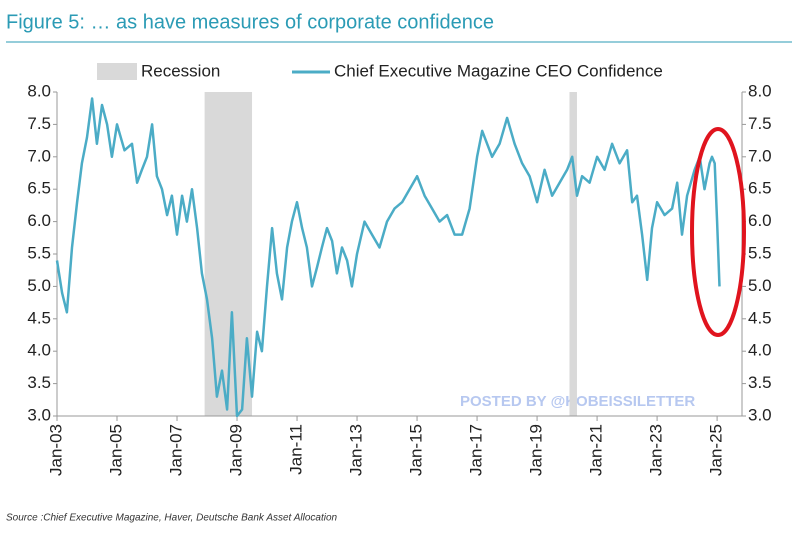  What do you see at coordinates (760, 350) in the screenshot?
I see `y2-tick-label: 4.0` at bounding box center [760, 350].